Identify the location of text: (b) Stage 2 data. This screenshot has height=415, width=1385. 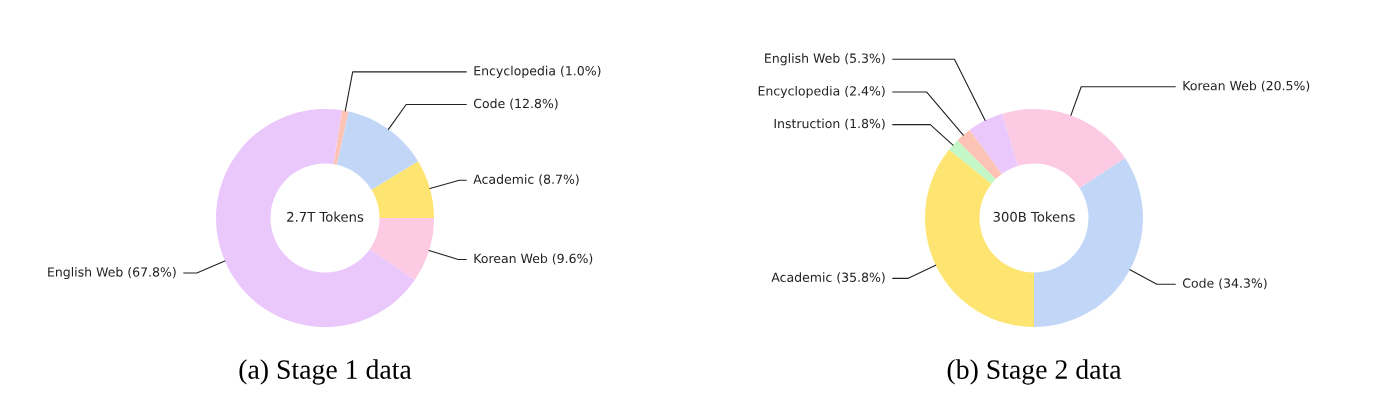
(1034, 372).